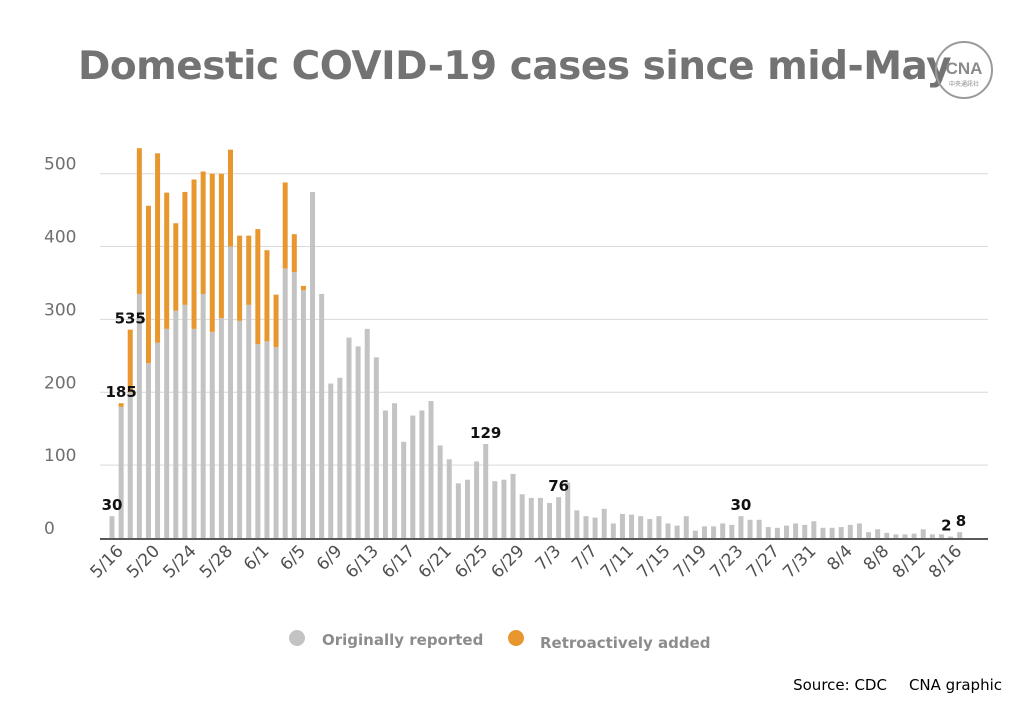 The width and height of the screenshot is (1024, 712). I want to click on x-tick-label-7-27: 7/27, so click(763, 561).